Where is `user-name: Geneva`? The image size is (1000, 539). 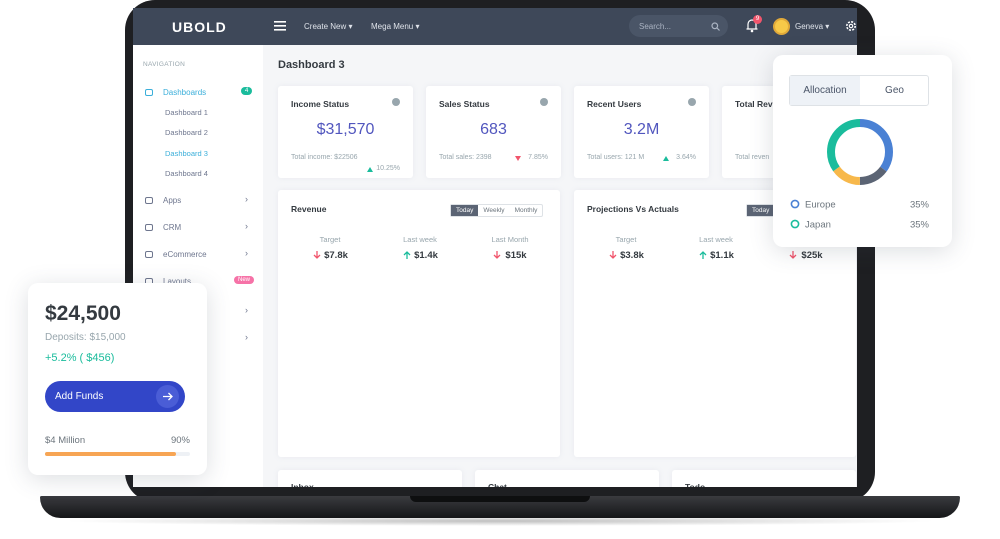 user-name: Geneva is located at coordinates (809, 26).